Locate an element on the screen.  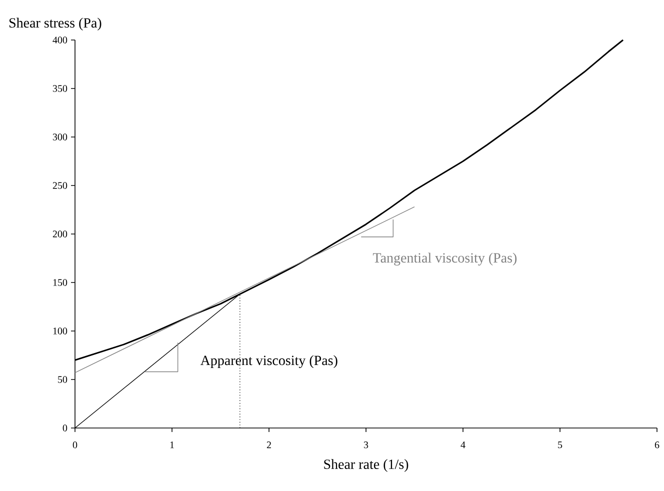
y-tick-label: 150 is located at coordinates (60, 282).